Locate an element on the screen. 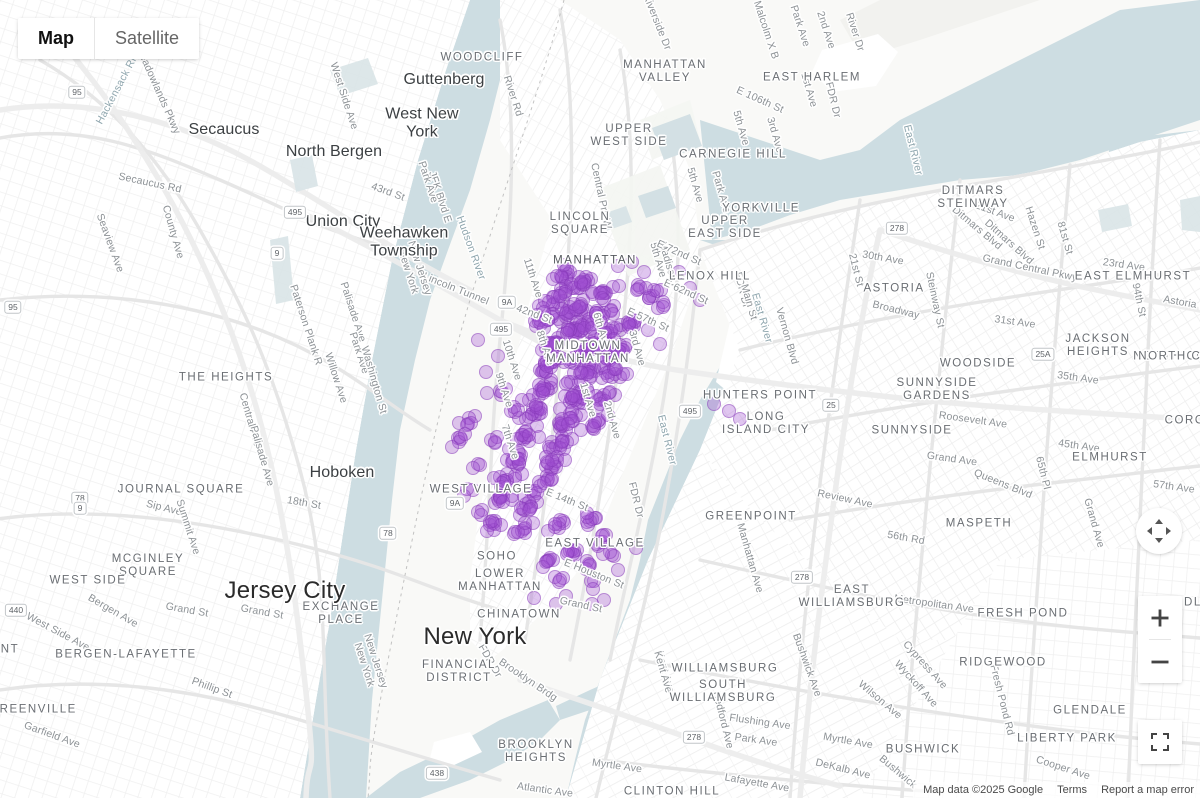  pan-control-button is located at coordinates (1159, 531).